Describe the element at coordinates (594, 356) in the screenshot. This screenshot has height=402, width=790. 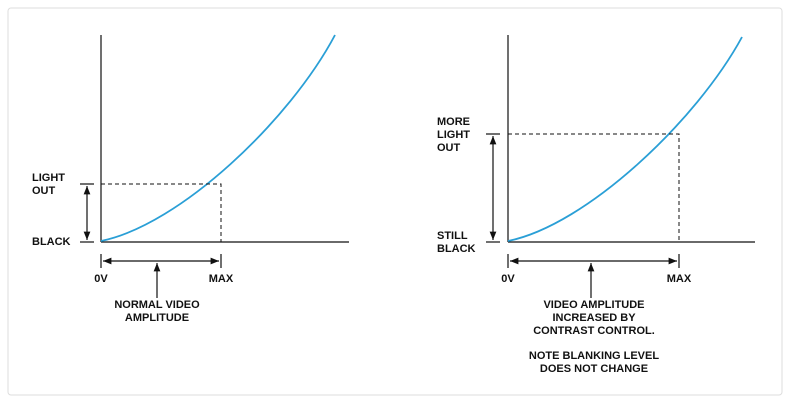
I see `note: NOTE BLANKING LEVEL` at that location.